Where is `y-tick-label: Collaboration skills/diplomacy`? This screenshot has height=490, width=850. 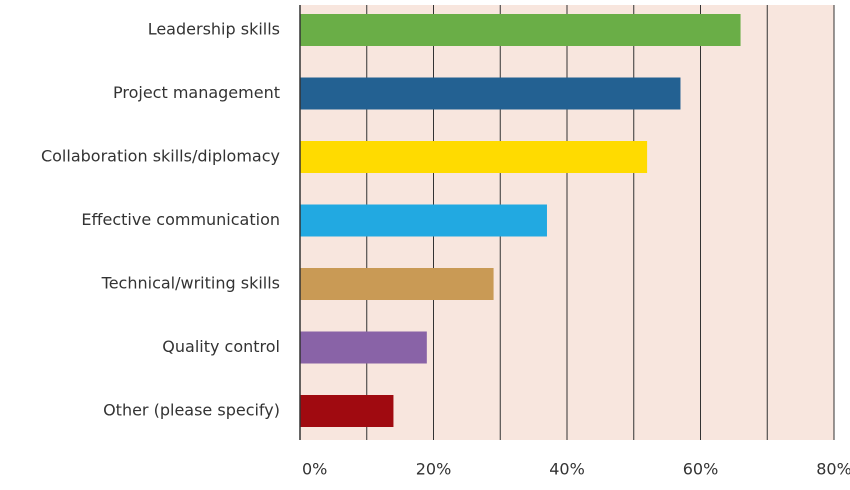 y-tick-label: Collaboration skills/diplomacy is located at coordinates (160, 156).